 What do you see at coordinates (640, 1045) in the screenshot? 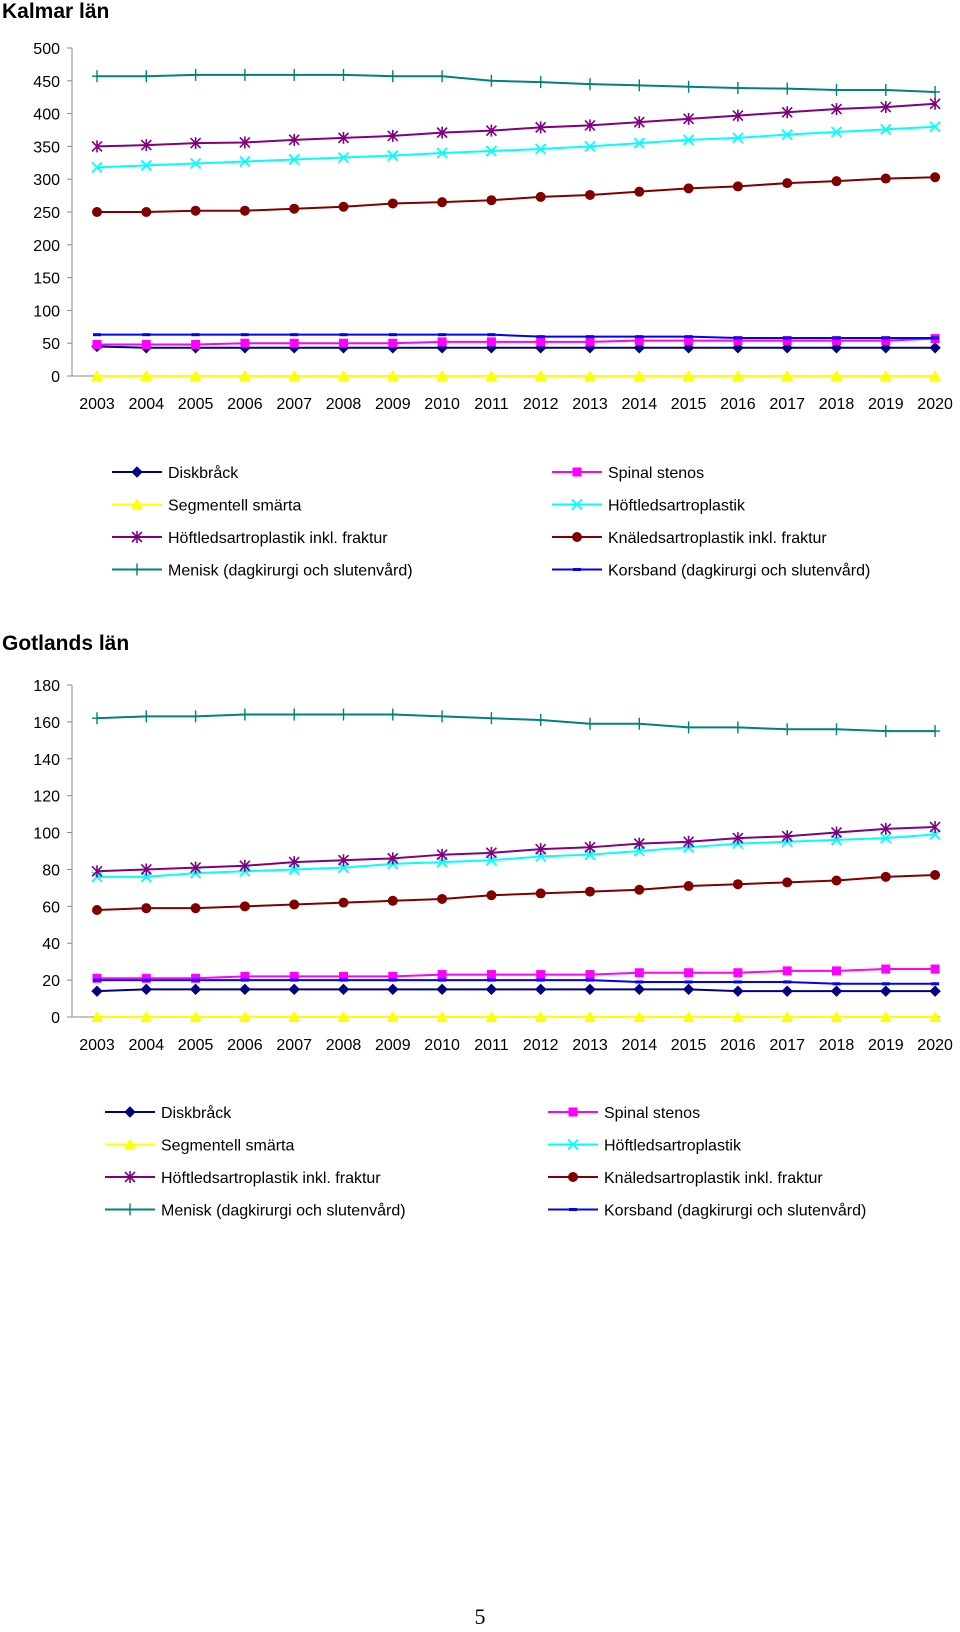
I see `x-tick-label: 2014` at bounding box center [640, 1045].